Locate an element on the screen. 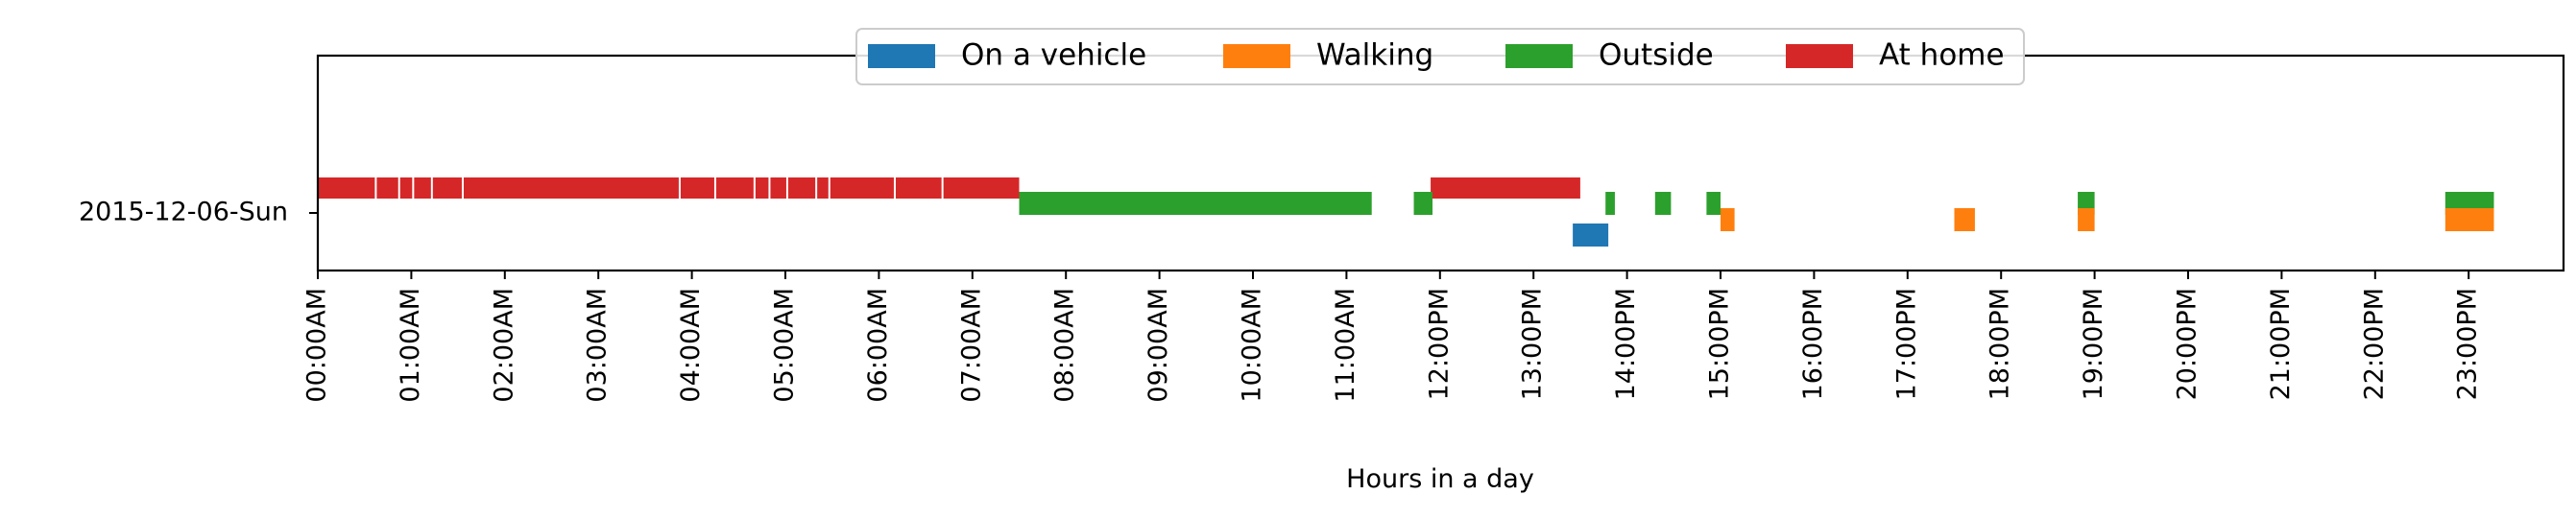  x-tick-label: 17:00PM is located at coordinates (1906, 344).